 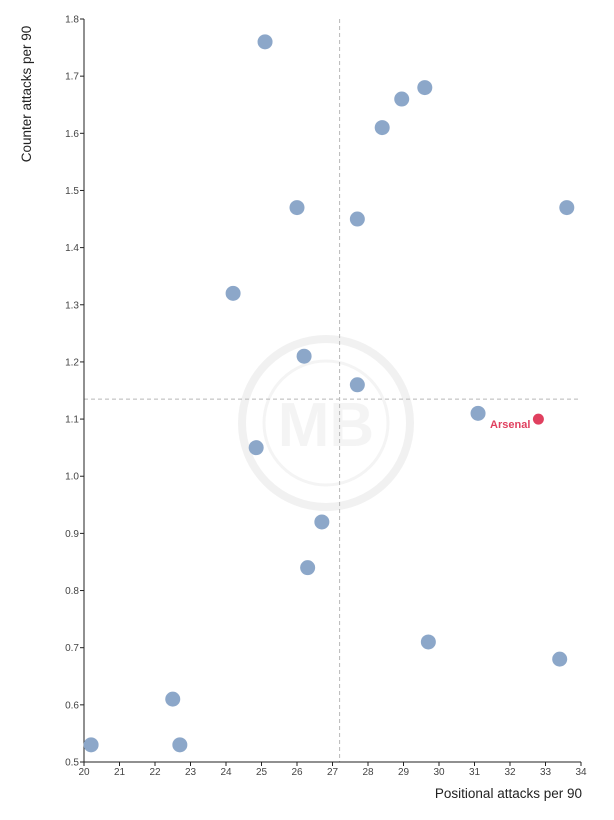 What do you see at coordinates (475, 772) in the screenshot?
I see `x-tick-label: 31` at bounding box center [475, 772].